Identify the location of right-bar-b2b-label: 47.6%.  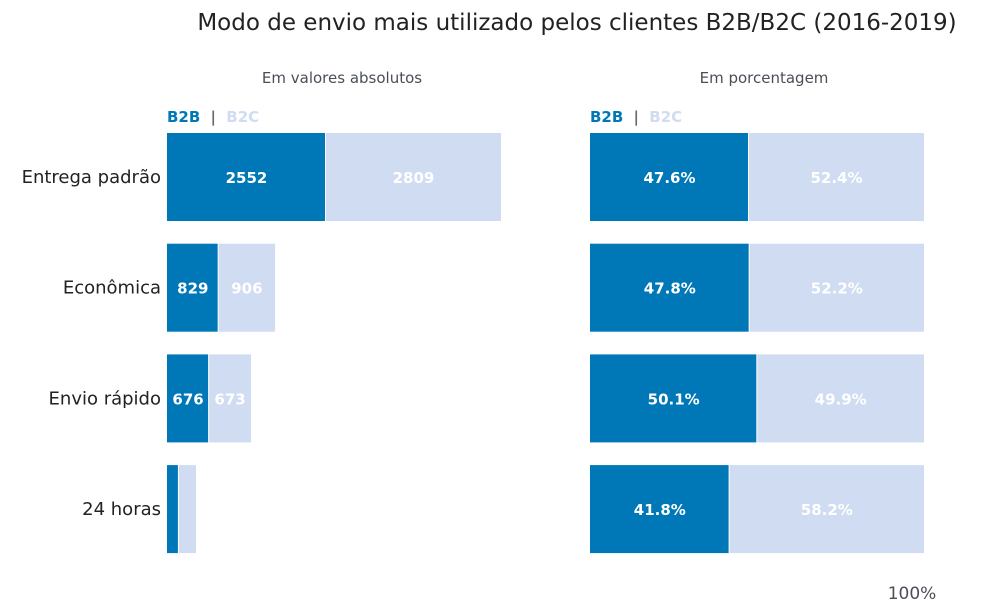
(669, 178).